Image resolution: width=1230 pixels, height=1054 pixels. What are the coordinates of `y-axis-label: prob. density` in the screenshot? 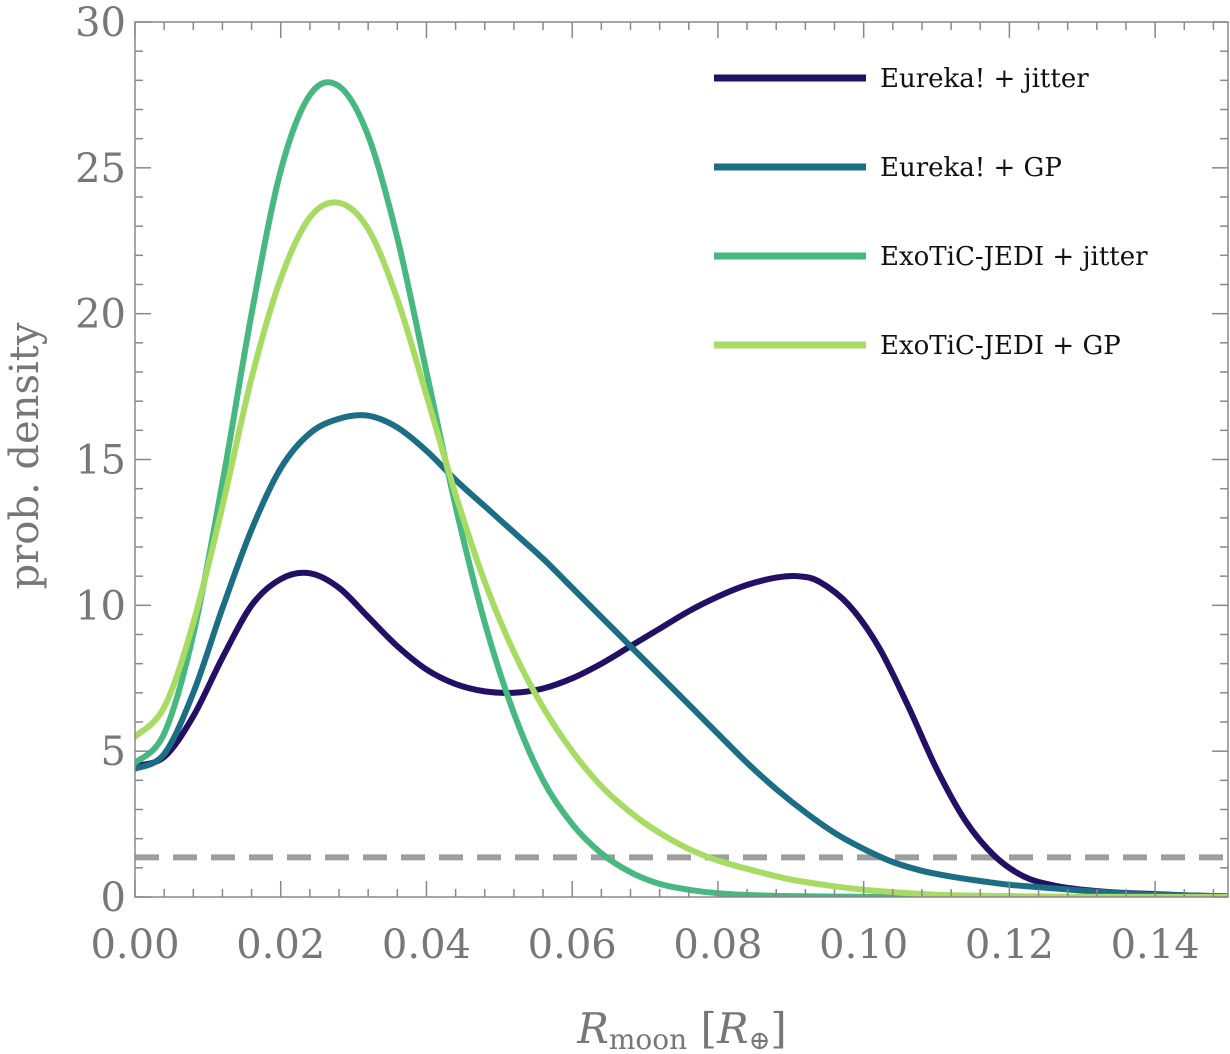 It's located at (25, 455).